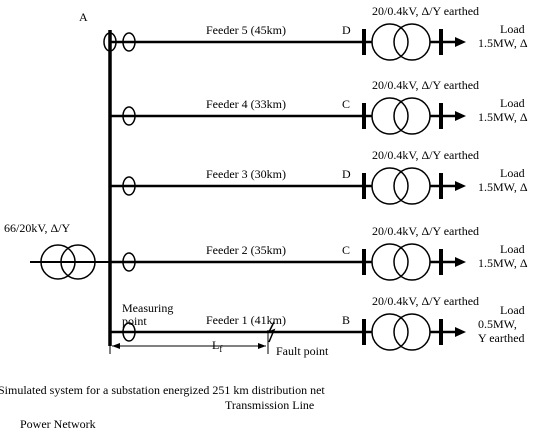  What do you see at coordinates (220, 349) in the screenshot?
I see `distance-subscript: f` at bounding box center [220, 349].